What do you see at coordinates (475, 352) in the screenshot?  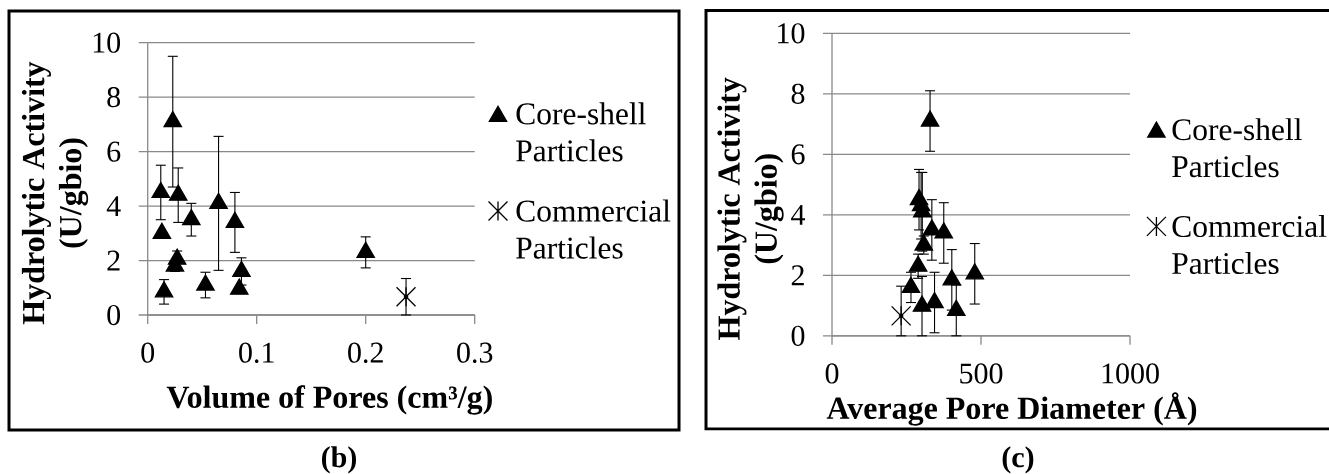 I see `x-tick-label: 0.3` at bounding box center [475, 352].